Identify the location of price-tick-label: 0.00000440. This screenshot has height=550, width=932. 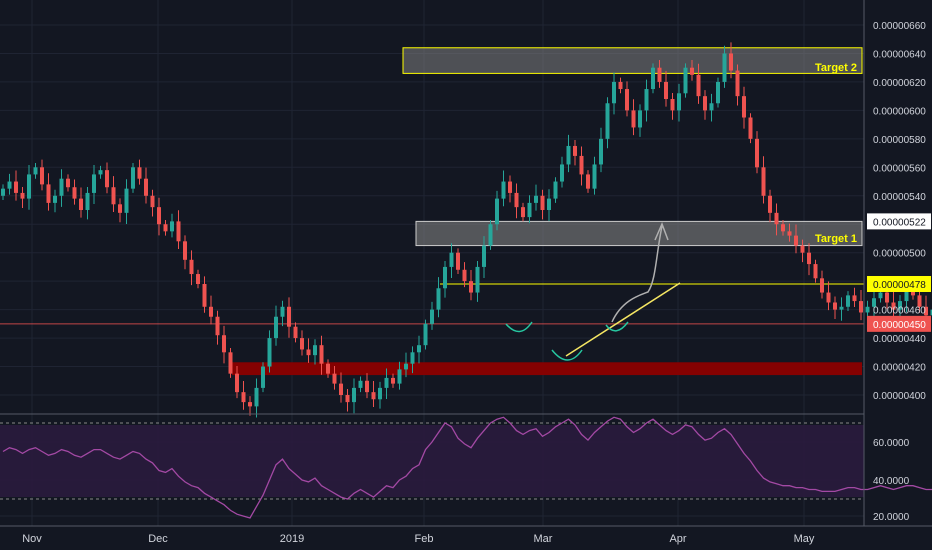
(899, 339).